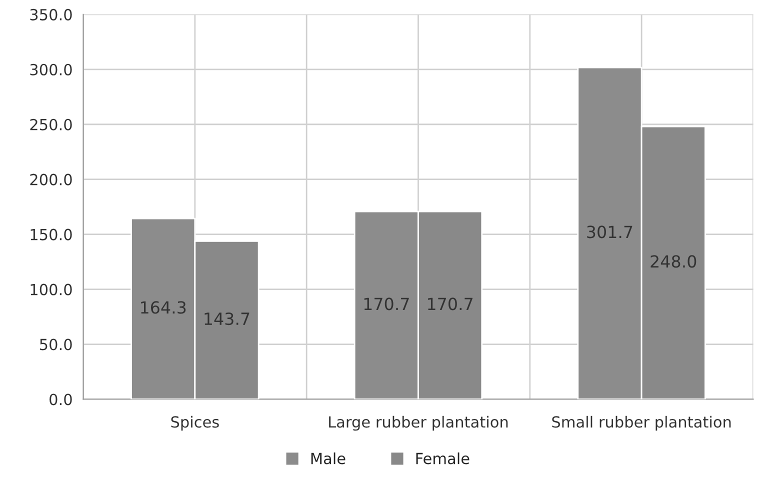 The height and width of the screenshot is (481, 757). What do you see at coordinates (56, 344) in the screenshot?
I see `y-tick-label: 50.0` at bounding box center [56, 344].